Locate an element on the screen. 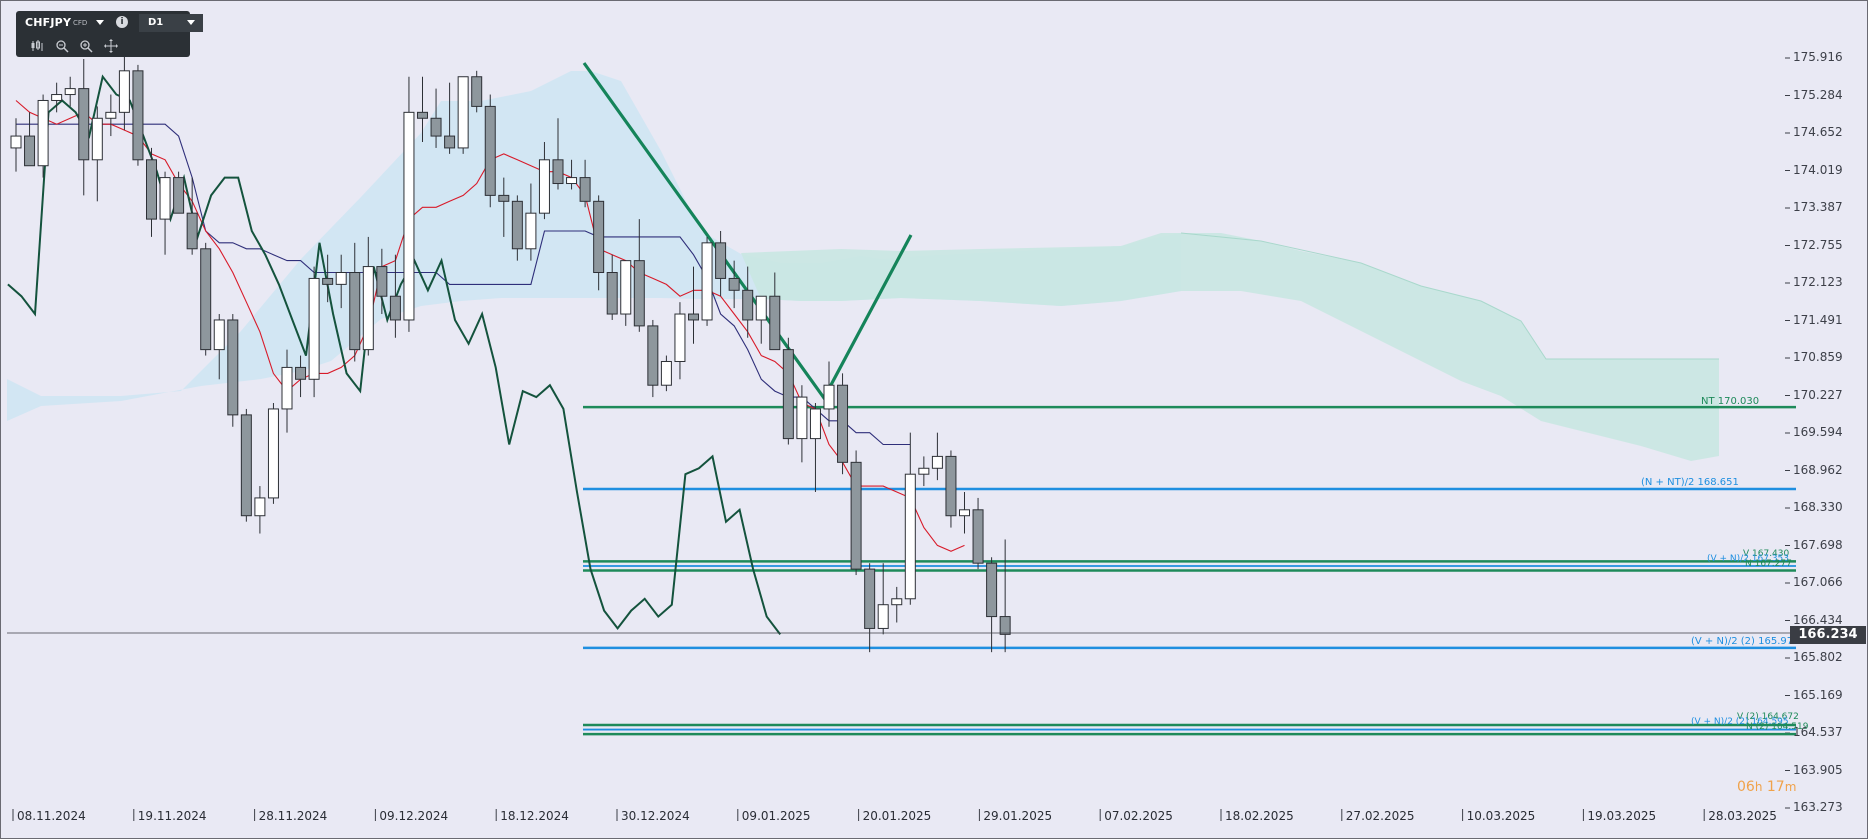 The image size is (1868, 839). level-label-vn2: (V + N)/2 (2) 165.972 is located at coordinates (1745, 641).